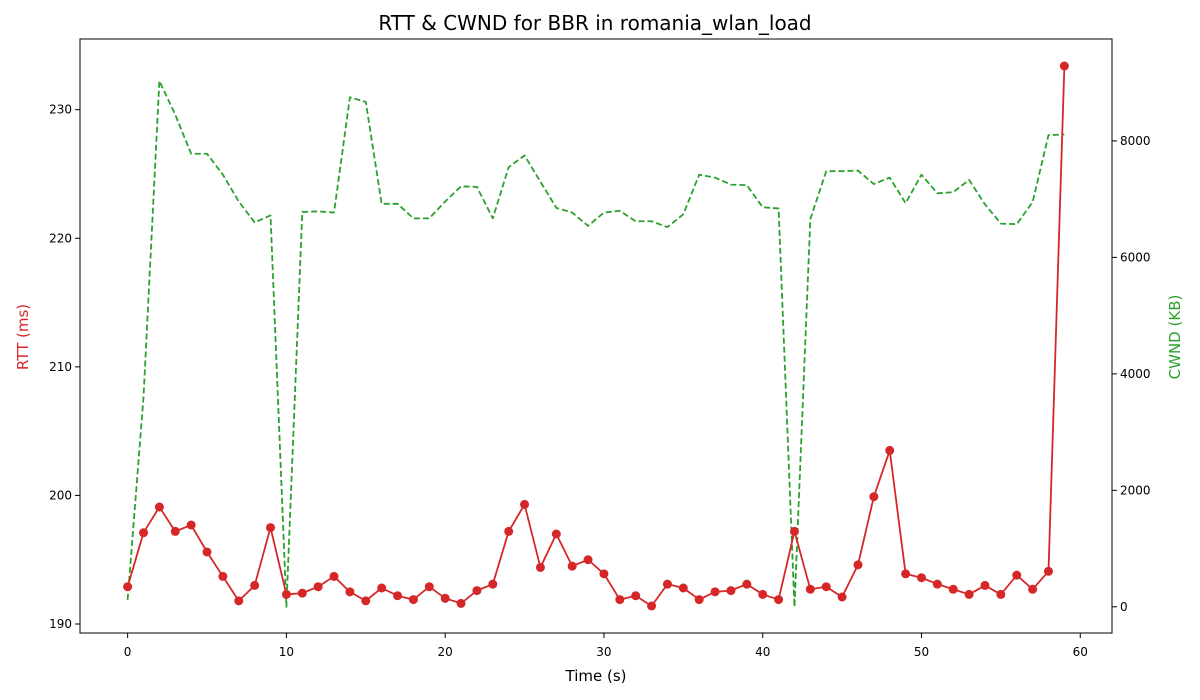 The width and height of the screenshot is (1200, 700). Describe the element at coordinates (60, 495) in the screenshot. I see `left-y-tick-label: 200` at that location.